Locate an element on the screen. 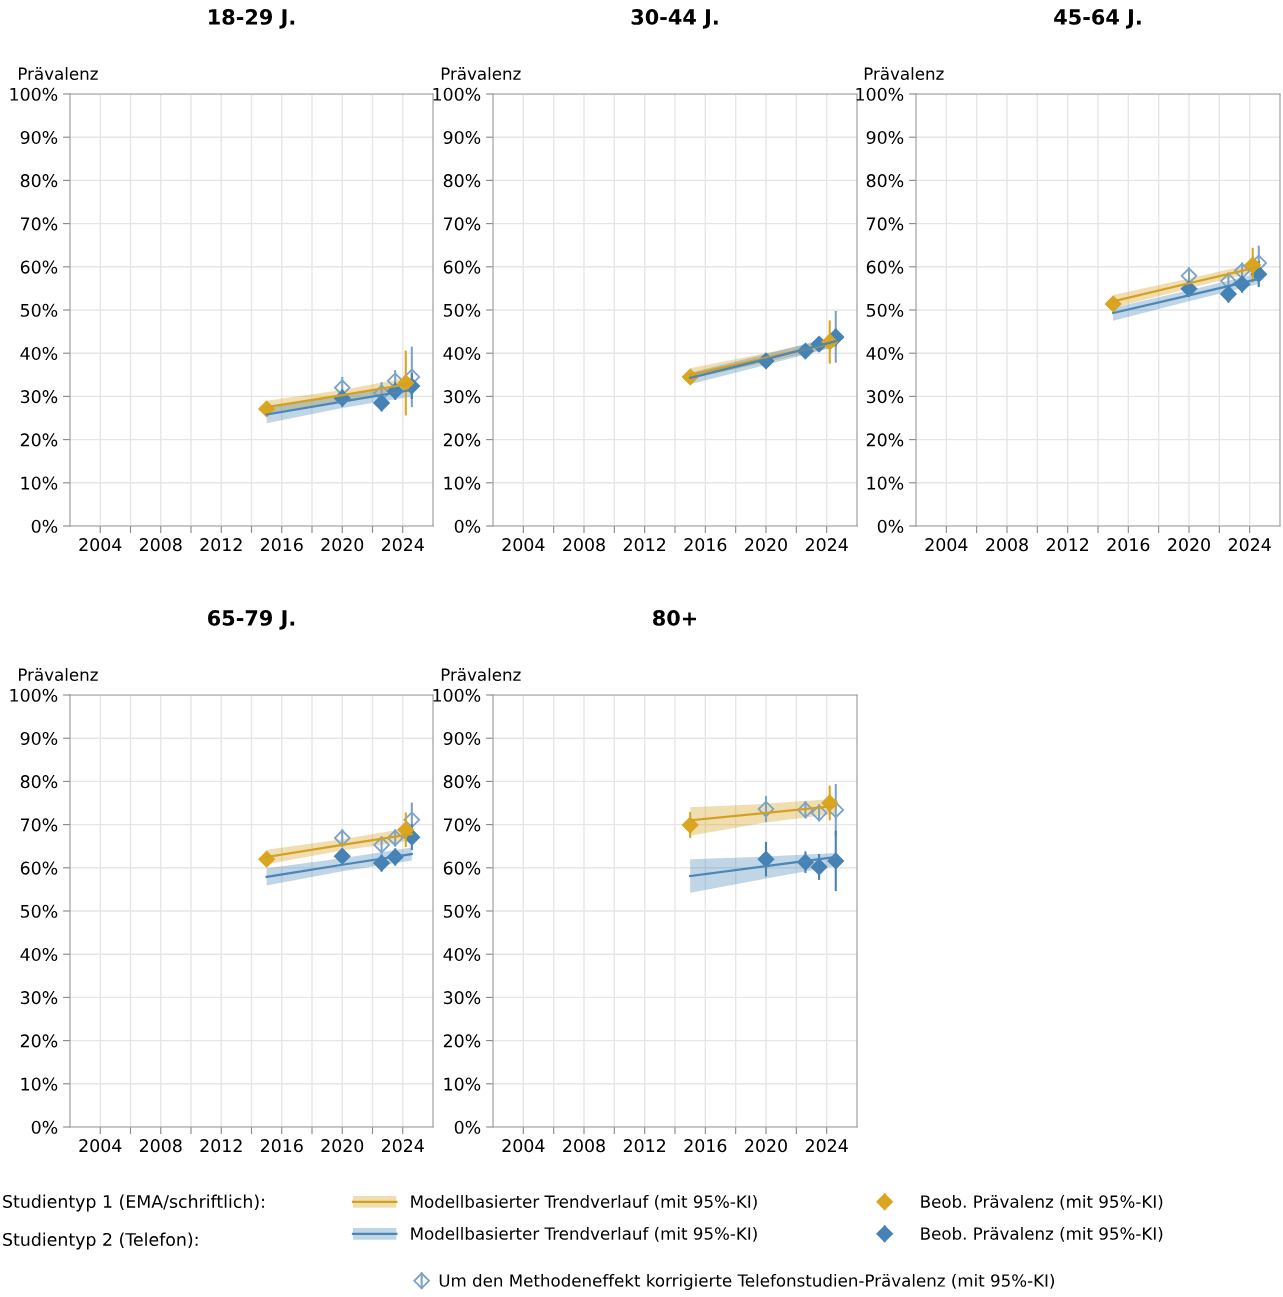 The image size is (1283, 1297). text: Studientyp 1 (EMA/schriftlich): is located at coordinates (133, 1203).